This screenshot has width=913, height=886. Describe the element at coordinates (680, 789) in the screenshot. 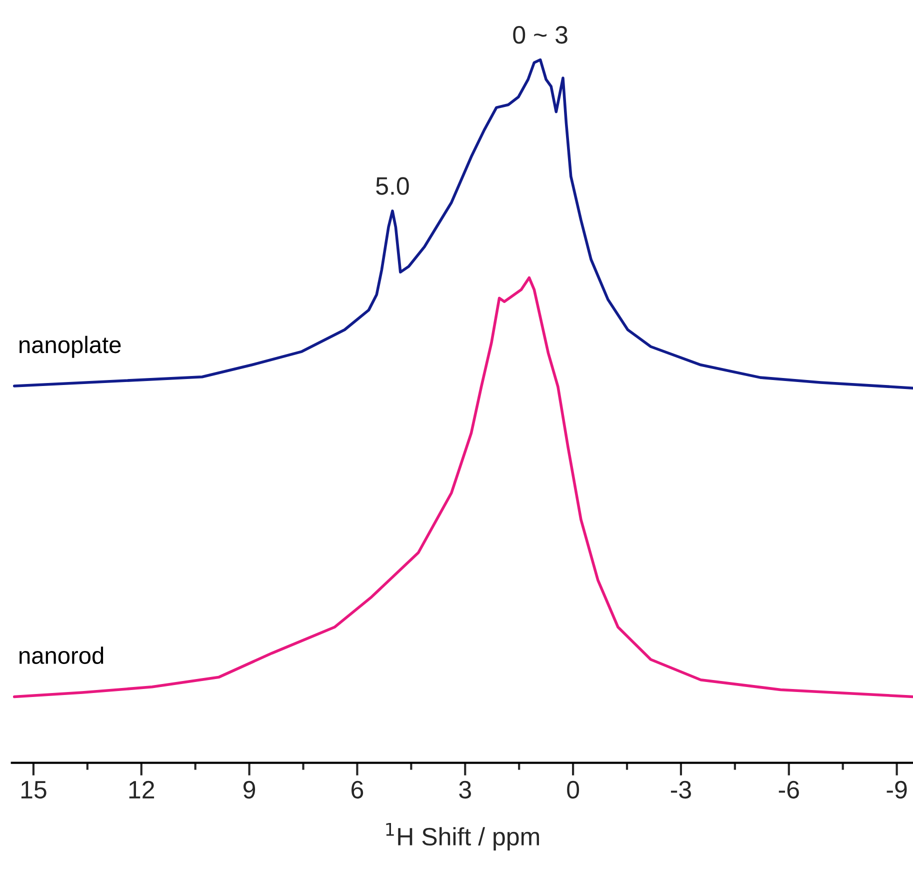

I see `x-tick-label: -3` at that location.